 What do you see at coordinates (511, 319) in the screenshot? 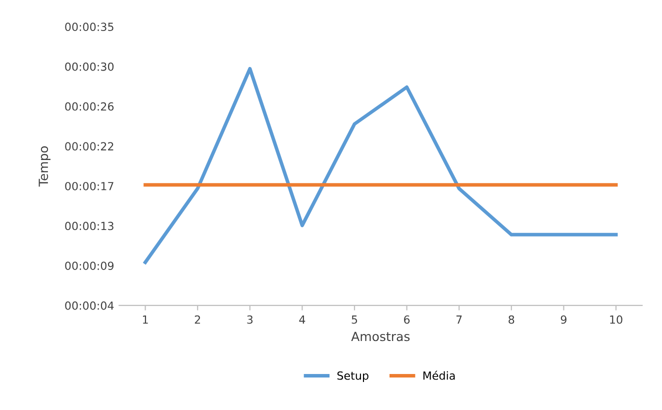
I see `x-tick-label: 8` at bounding box center [511, 319].